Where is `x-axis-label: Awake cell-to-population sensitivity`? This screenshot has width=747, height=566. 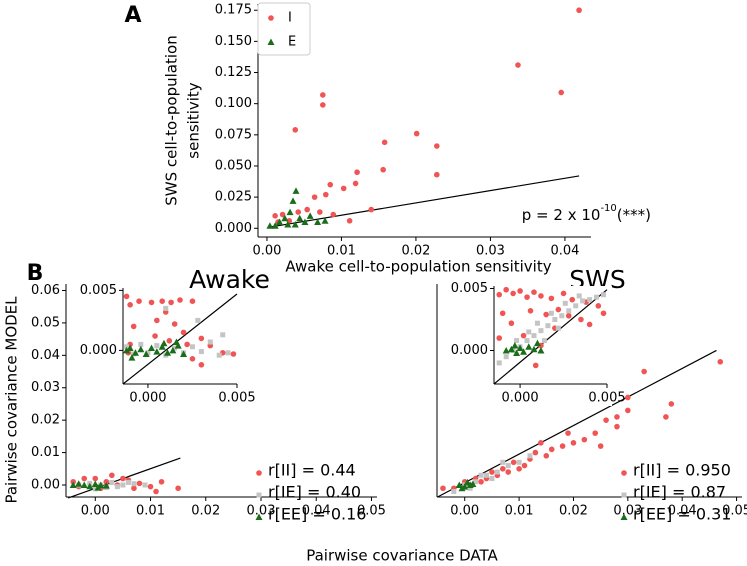 x-axis-label: Awake cell-to-population sensitivity is located at coordinates (418, 267).